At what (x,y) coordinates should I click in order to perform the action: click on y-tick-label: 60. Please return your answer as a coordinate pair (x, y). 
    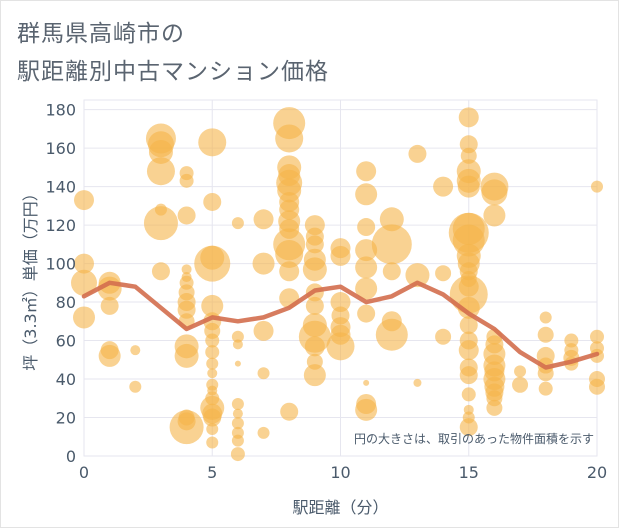
    Looking at the image, I should click on (66, 341).